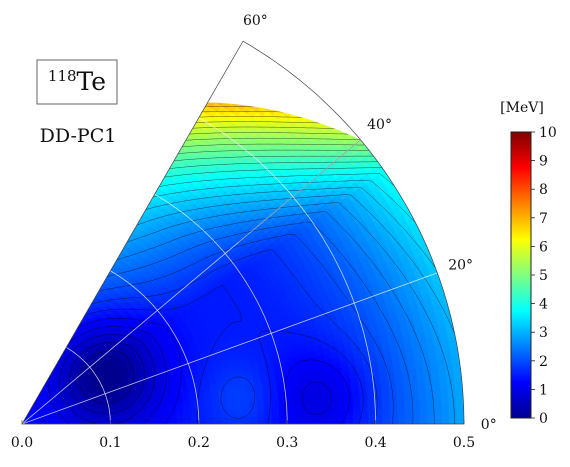  I want to click on colorbar-ticks: 0 1 2 3 4 5 6 7 8 9 10, so click(544, 276).